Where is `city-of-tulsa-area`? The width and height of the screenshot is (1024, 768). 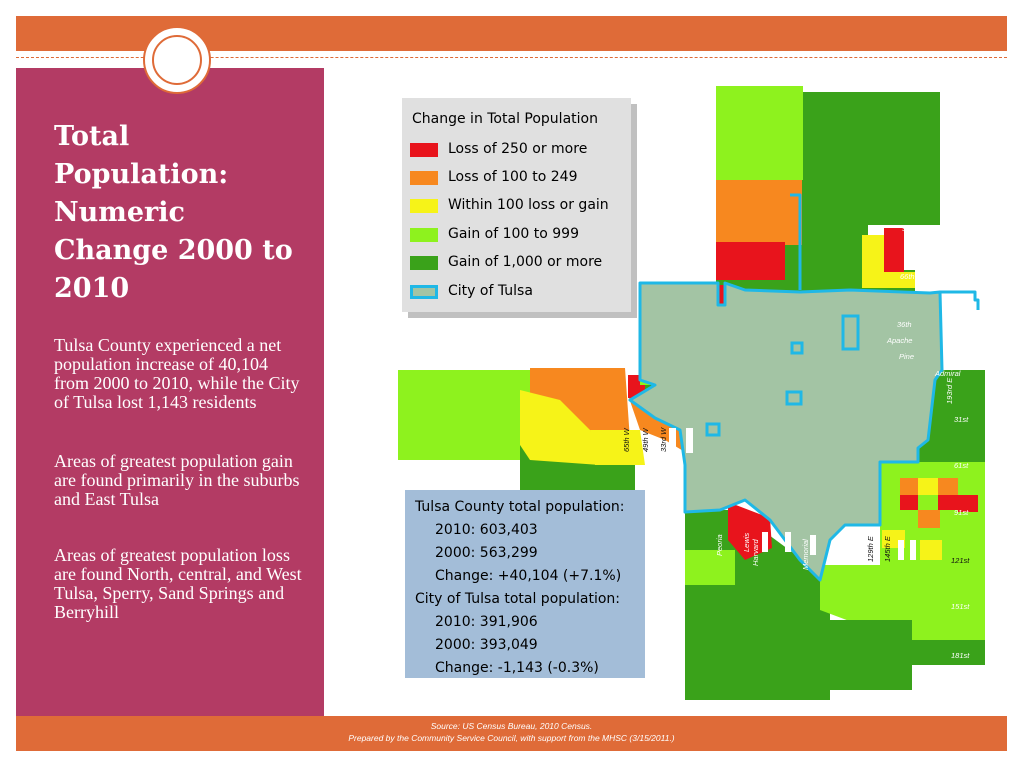
city-of-tulsa-area is located at coordinates (786, 431).